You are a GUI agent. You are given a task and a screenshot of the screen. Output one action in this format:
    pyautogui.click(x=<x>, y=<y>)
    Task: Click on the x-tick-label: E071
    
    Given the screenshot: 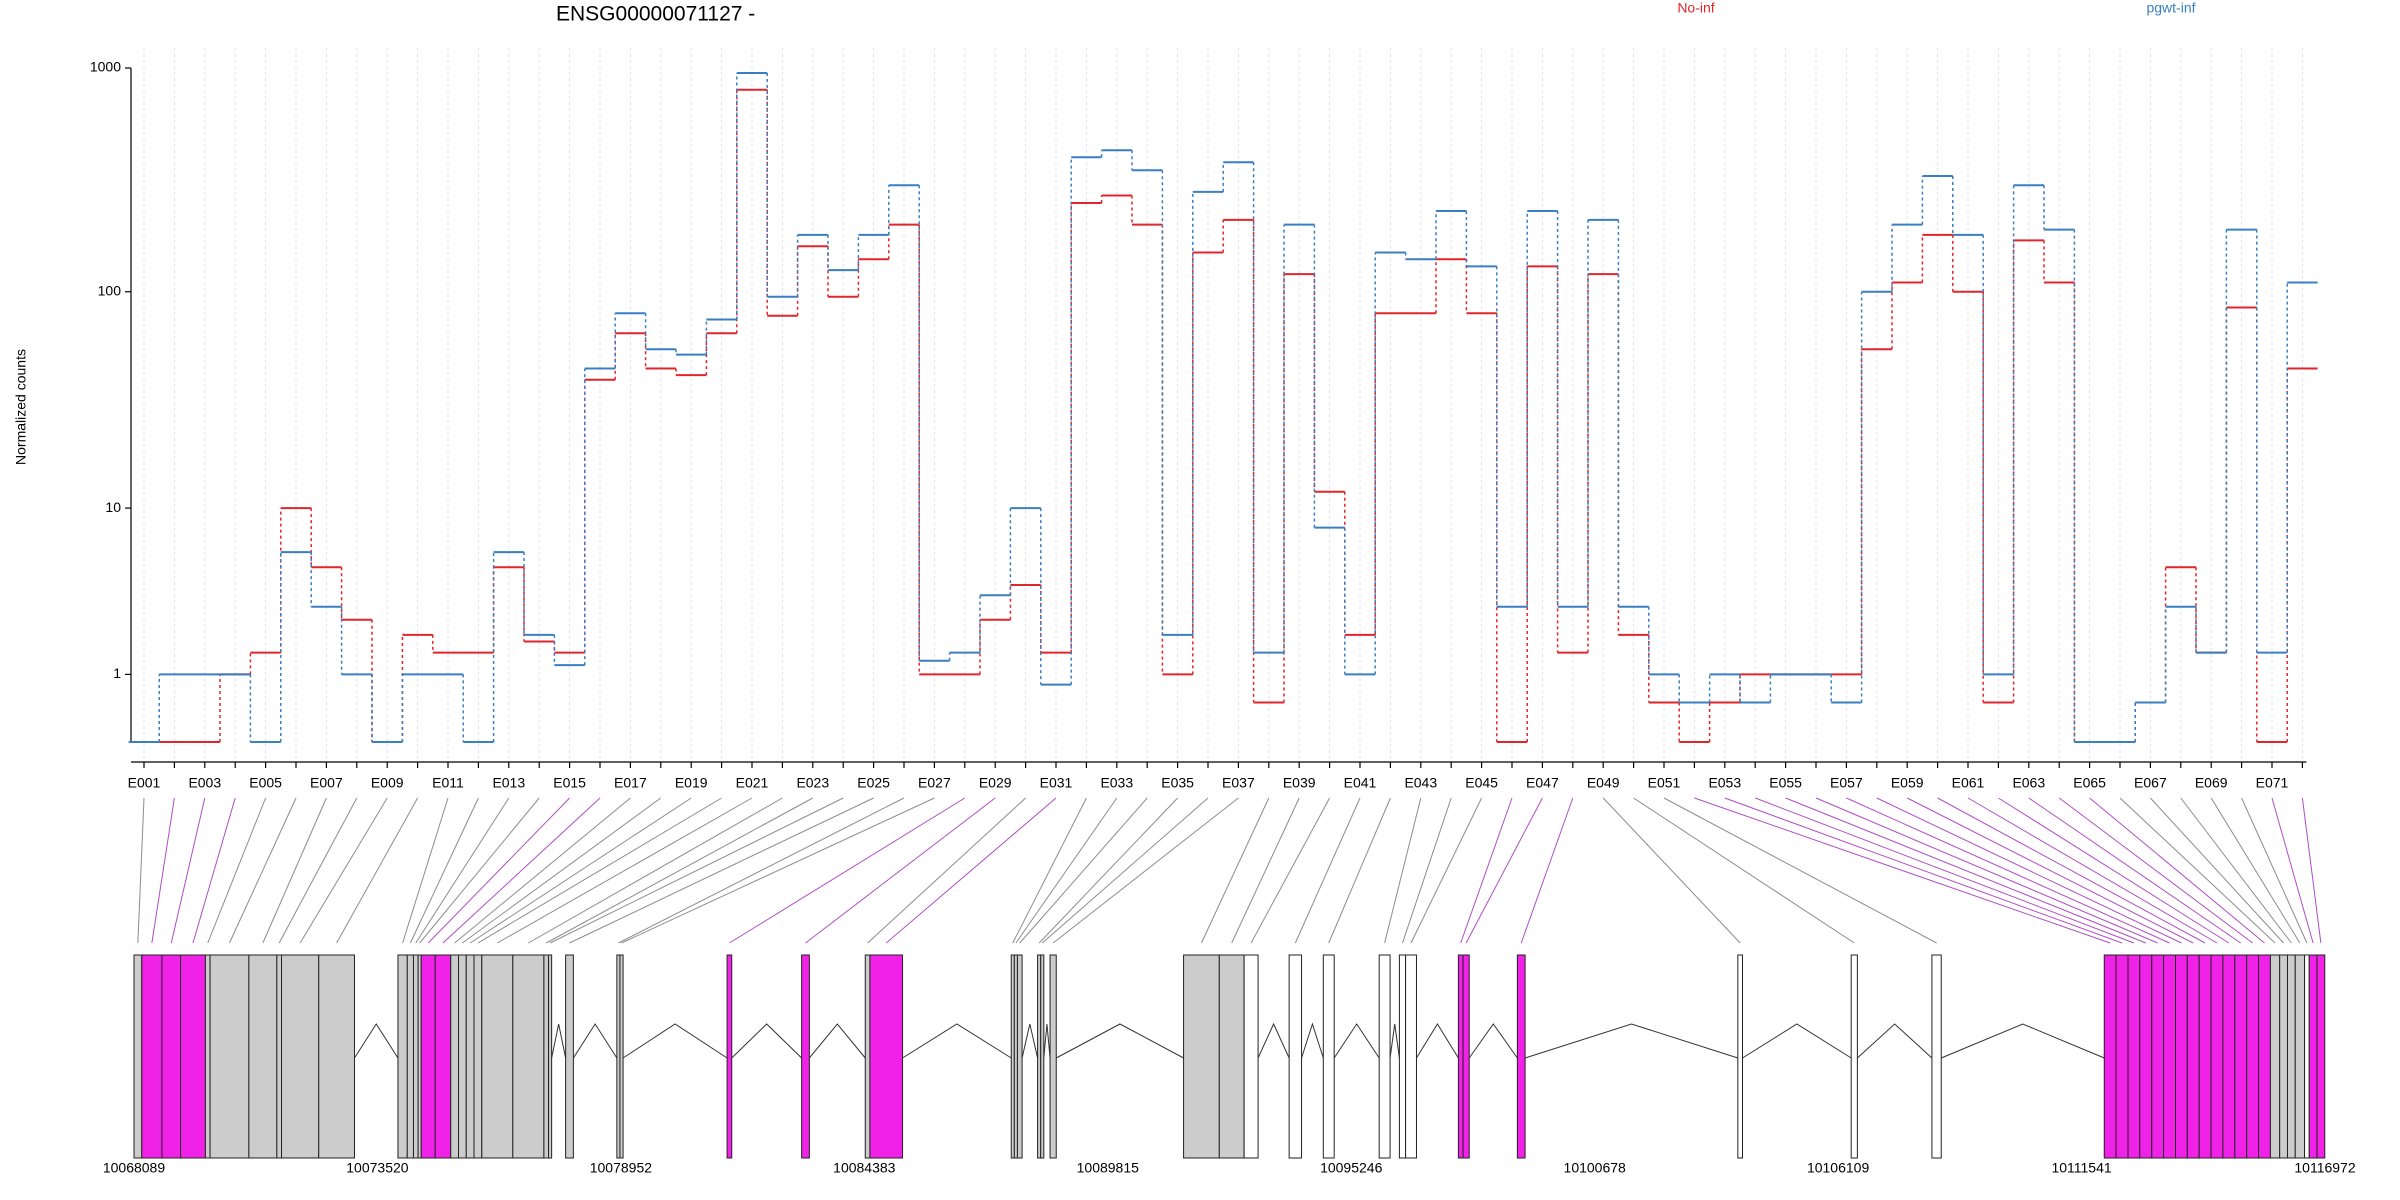 What is the action you would take?
    pyautogui.click(x=2272, y=783)
    